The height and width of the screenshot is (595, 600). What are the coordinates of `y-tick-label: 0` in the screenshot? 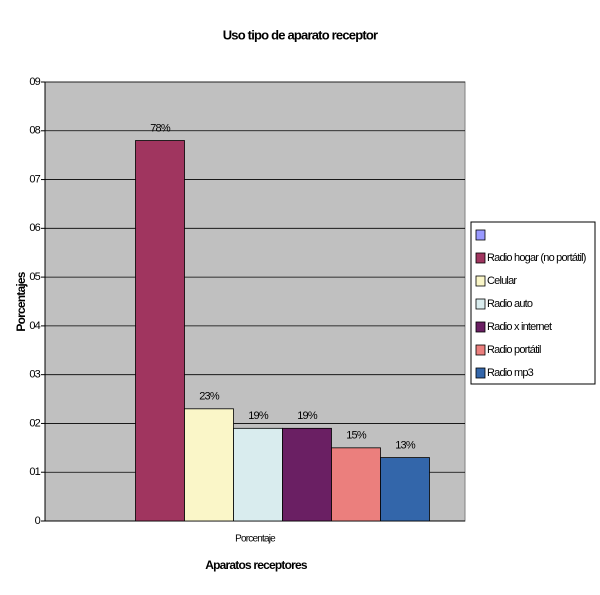 It's located at (38, 521).